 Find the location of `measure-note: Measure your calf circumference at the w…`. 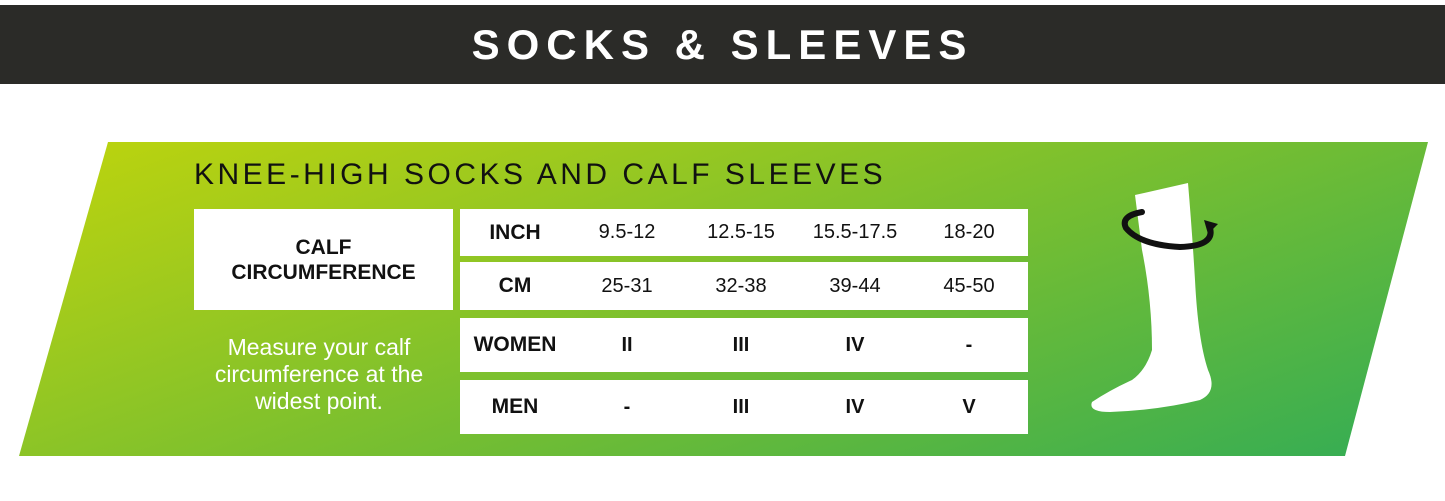

measure-note: Measure your calf circumference at the w… is located at coordinates (319, 374).